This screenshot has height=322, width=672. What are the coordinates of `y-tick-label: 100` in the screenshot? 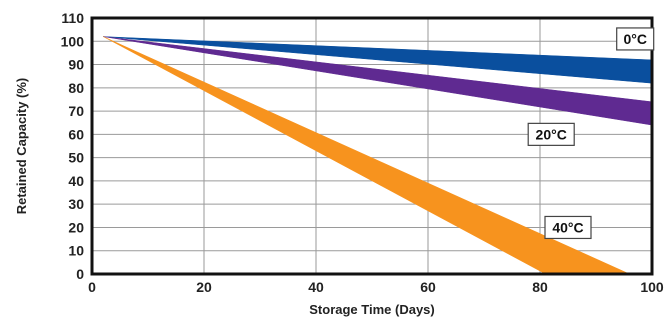 It's located at (73, 41).